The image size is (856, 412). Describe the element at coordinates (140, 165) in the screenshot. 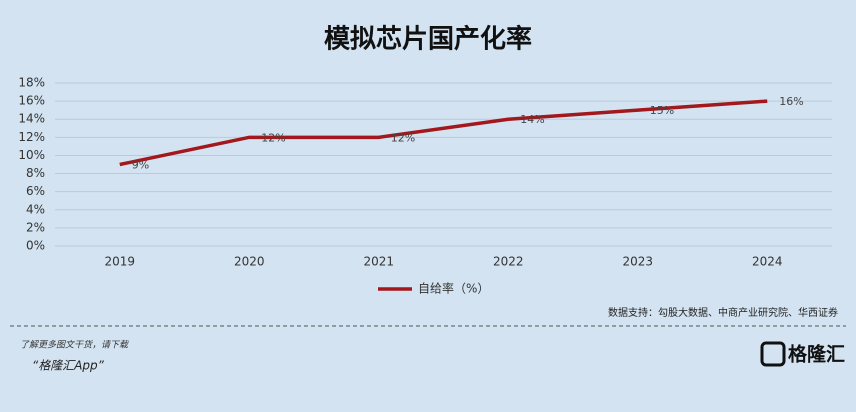

I see `data-label: 9%` at that location.